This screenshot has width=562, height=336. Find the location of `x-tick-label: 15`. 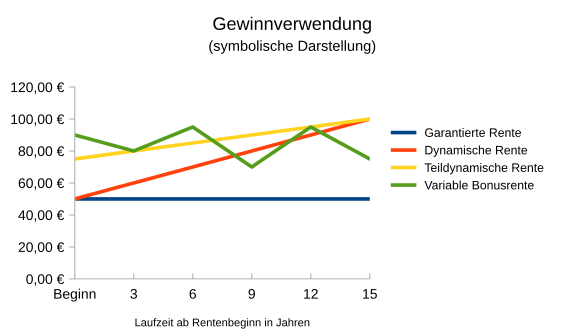

x-tick-label: 15 is located at coordinates (370, 294).